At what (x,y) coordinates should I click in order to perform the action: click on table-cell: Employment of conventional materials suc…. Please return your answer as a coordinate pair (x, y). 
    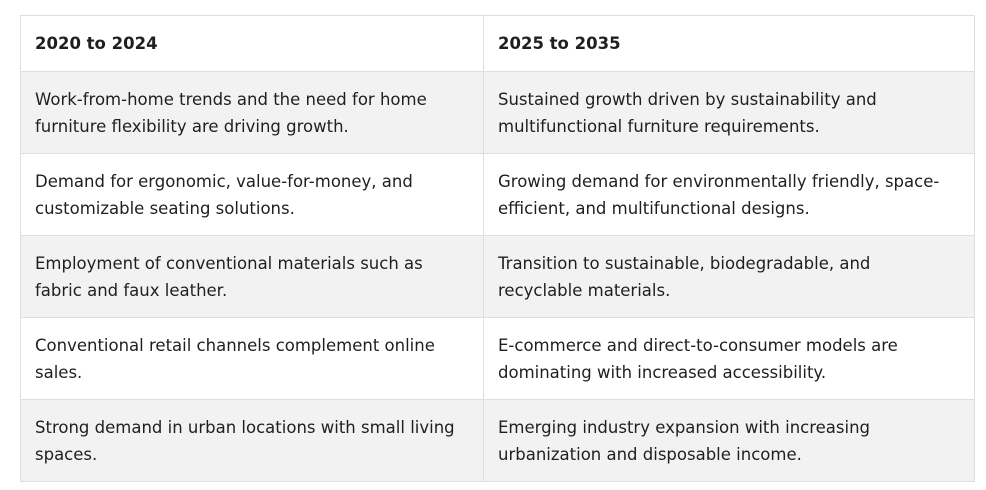
    Looking at the image, I should click on (252, 276).